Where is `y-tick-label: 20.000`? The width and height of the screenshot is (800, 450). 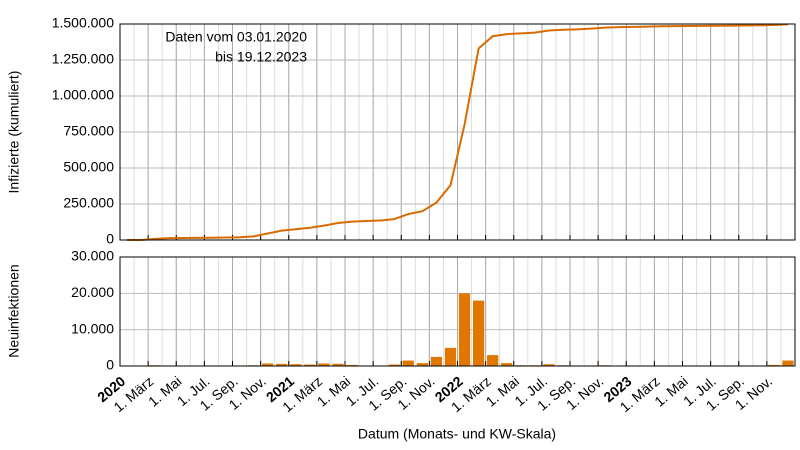
y-tick-label: 20.000 is located at coordinates (92, 292).